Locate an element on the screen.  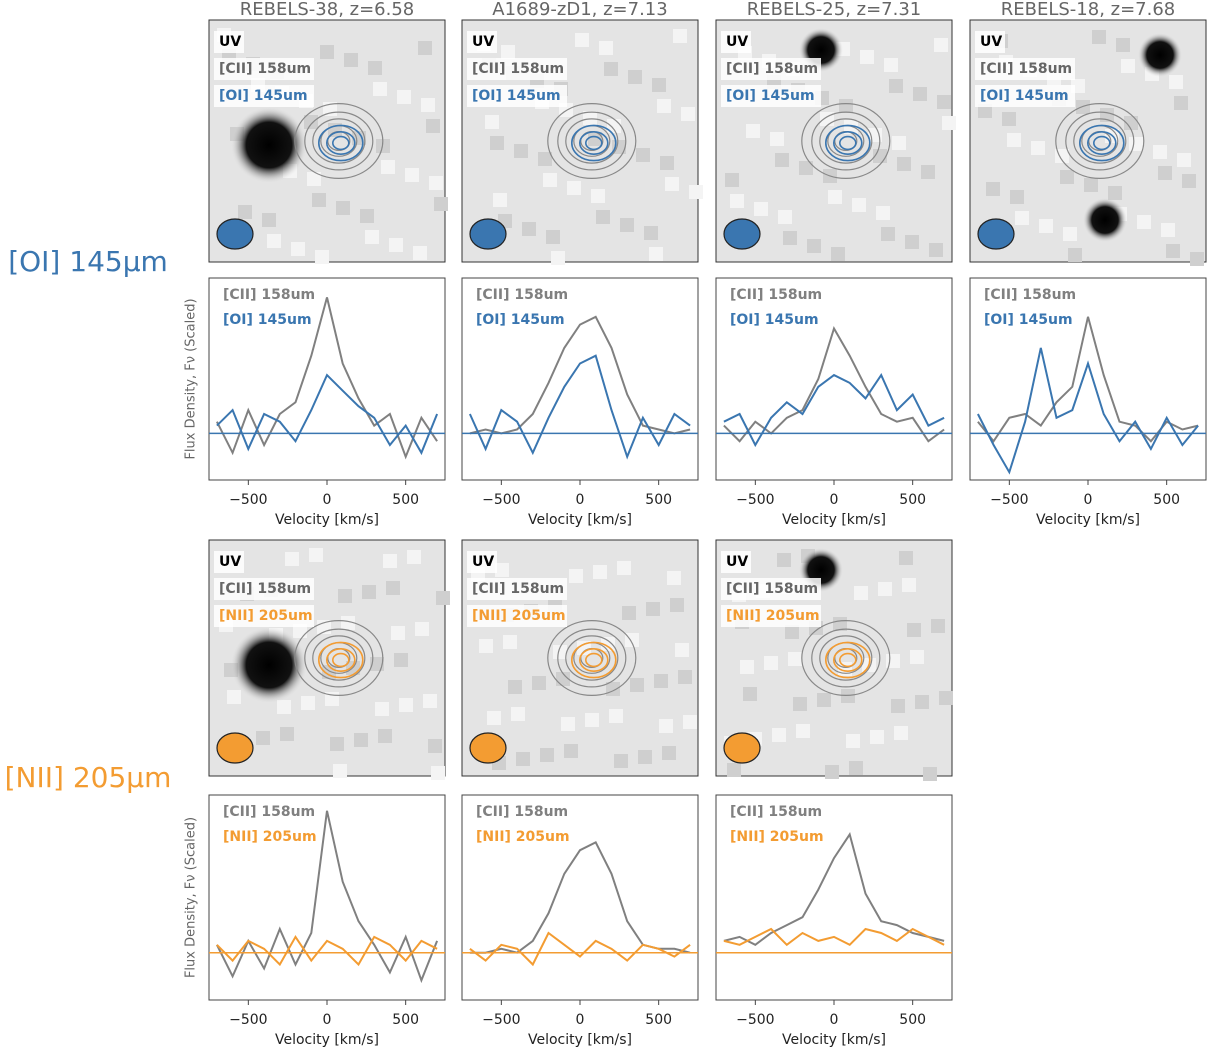
row-label: [NII] 205μm is located at coordinates (88, 777).